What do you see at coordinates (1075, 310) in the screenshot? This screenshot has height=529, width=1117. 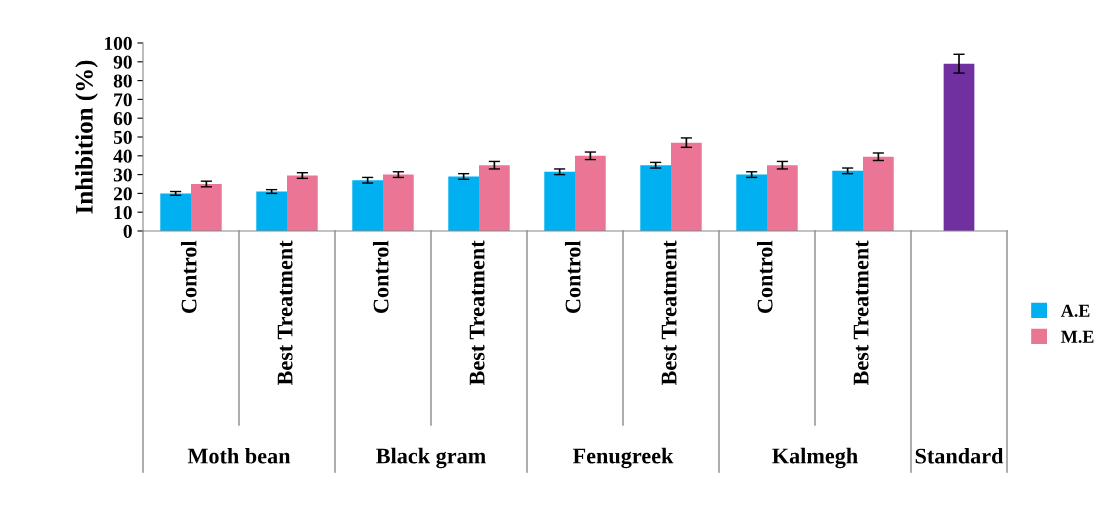 I see `legend-label: A.E` at bounding box center [1075, 310].